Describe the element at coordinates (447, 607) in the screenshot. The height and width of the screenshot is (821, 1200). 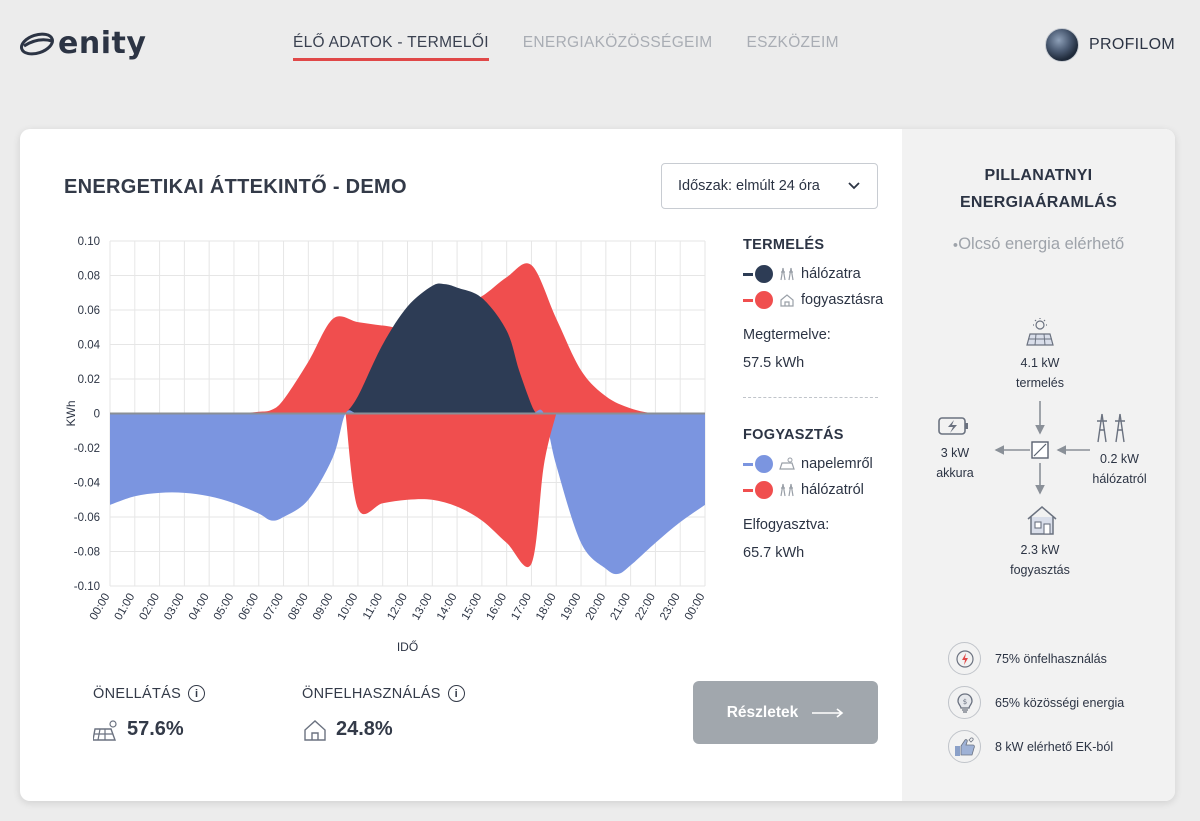
I see `x-tick-label: 14:00` at that location.